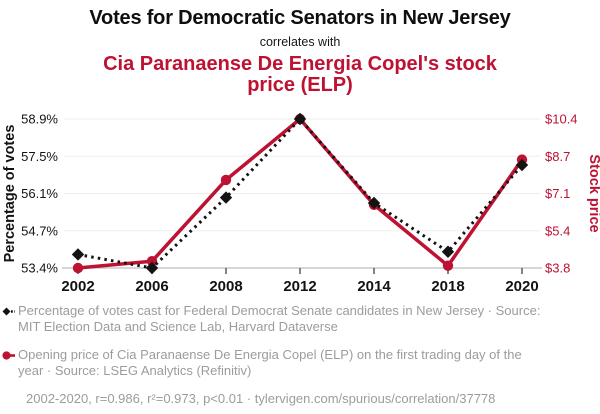 The height and width of the screenshot is (414, 600). I want to click on left-tick-label: 53.4%, so click(39, 268).